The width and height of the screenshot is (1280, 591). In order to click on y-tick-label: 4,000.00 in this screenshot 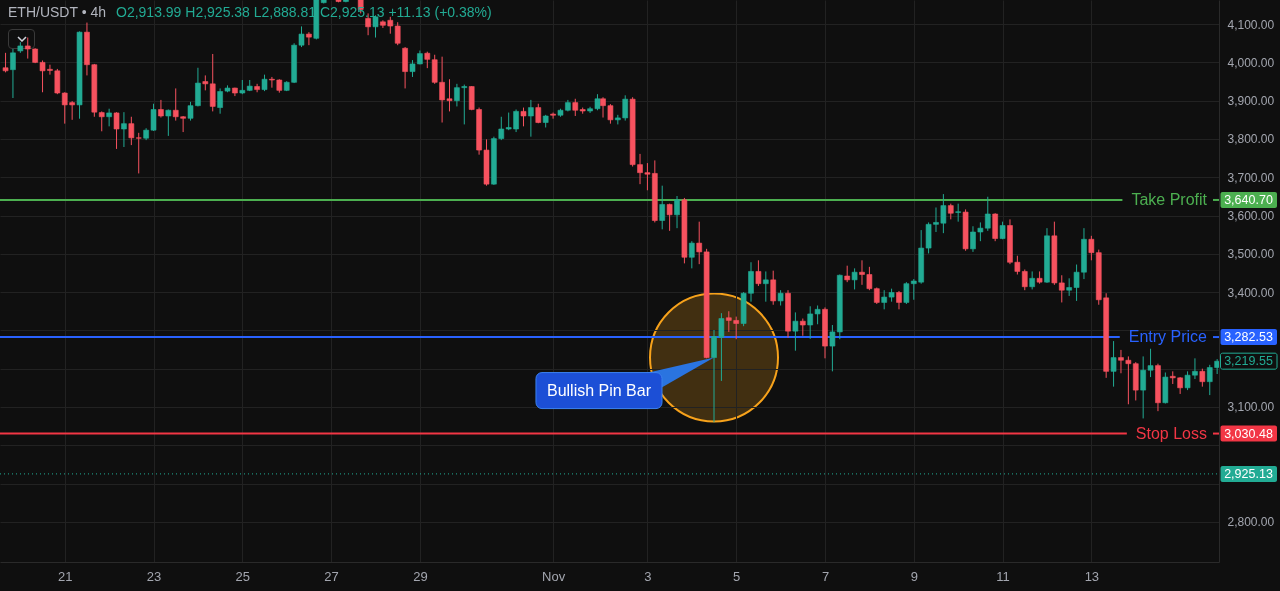, I will do `click(1251, 62)`.